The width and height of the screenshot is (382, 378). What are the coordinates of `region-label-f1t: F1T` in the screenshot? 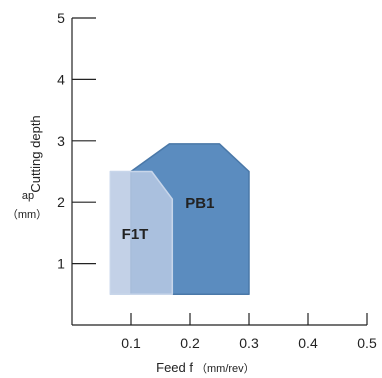 It's located at (135, 234).